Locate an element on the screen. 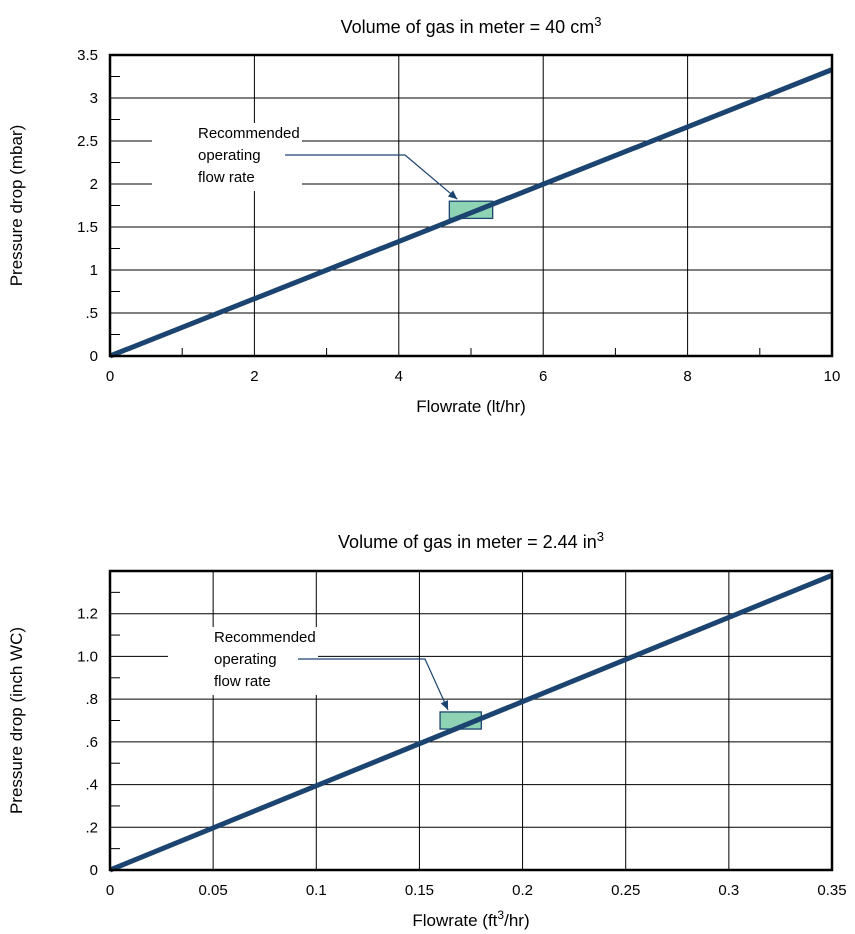  y-tick-label: 3 is located at coordinates (94, 98).